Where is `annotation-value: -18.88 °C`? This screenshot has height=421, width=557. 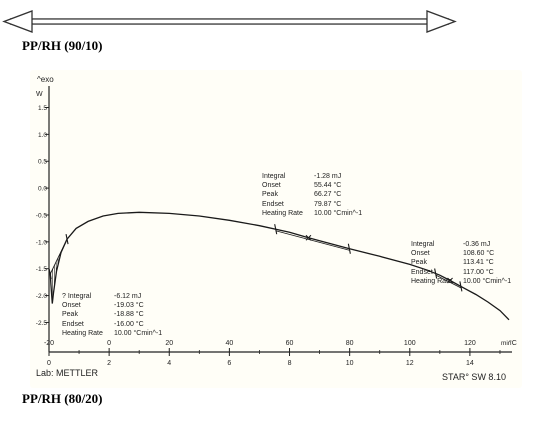 annotation-value: -18.88 °C is located at coordinates (129, 315).